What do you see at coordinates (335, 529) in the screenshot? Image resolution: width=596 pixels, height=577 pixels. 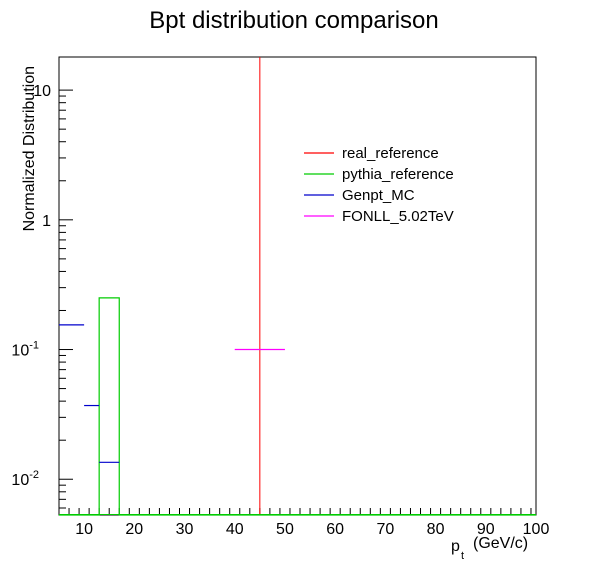 I see `x-tick-label: 60` at bounding box center [335, 529].